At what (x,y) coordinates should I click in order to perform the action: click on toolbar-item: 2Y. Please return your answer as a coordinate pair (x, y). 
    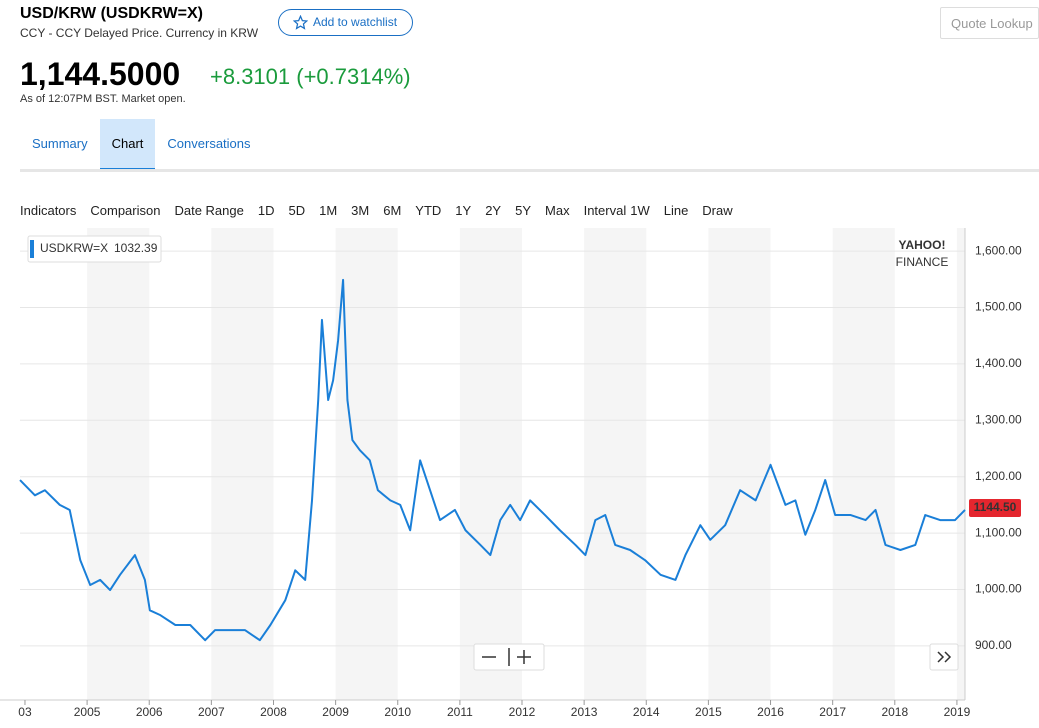
    Looking at the image, I should click on (493, 210).